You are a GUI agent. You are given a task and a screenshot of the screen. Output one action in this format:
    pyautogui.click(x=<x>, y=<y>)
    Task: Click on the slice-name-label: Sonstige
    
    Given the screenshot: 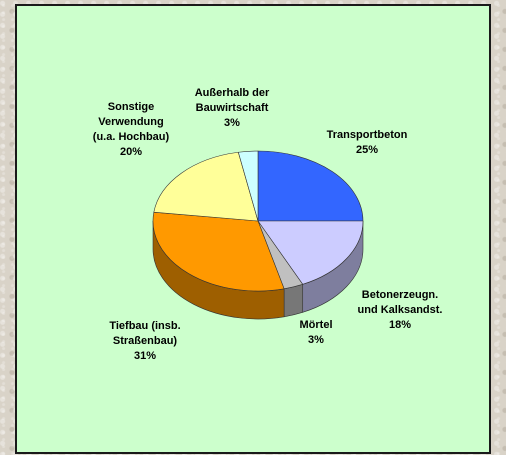 What is the action you would take?
    pyautogui.click(x=131, y=107)
    